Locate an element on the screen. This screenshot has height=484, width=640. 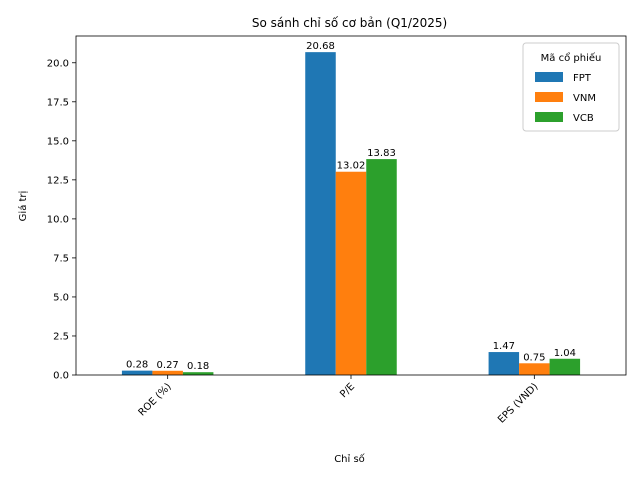
value-label-vnm-1: 13.02 is located at coordinates (351, 166).